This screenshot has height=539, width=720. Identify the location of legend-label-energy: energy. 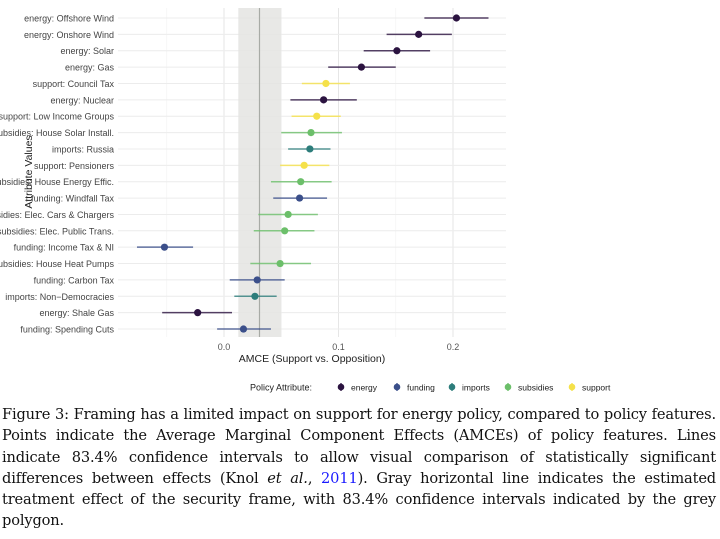
(364, 388).